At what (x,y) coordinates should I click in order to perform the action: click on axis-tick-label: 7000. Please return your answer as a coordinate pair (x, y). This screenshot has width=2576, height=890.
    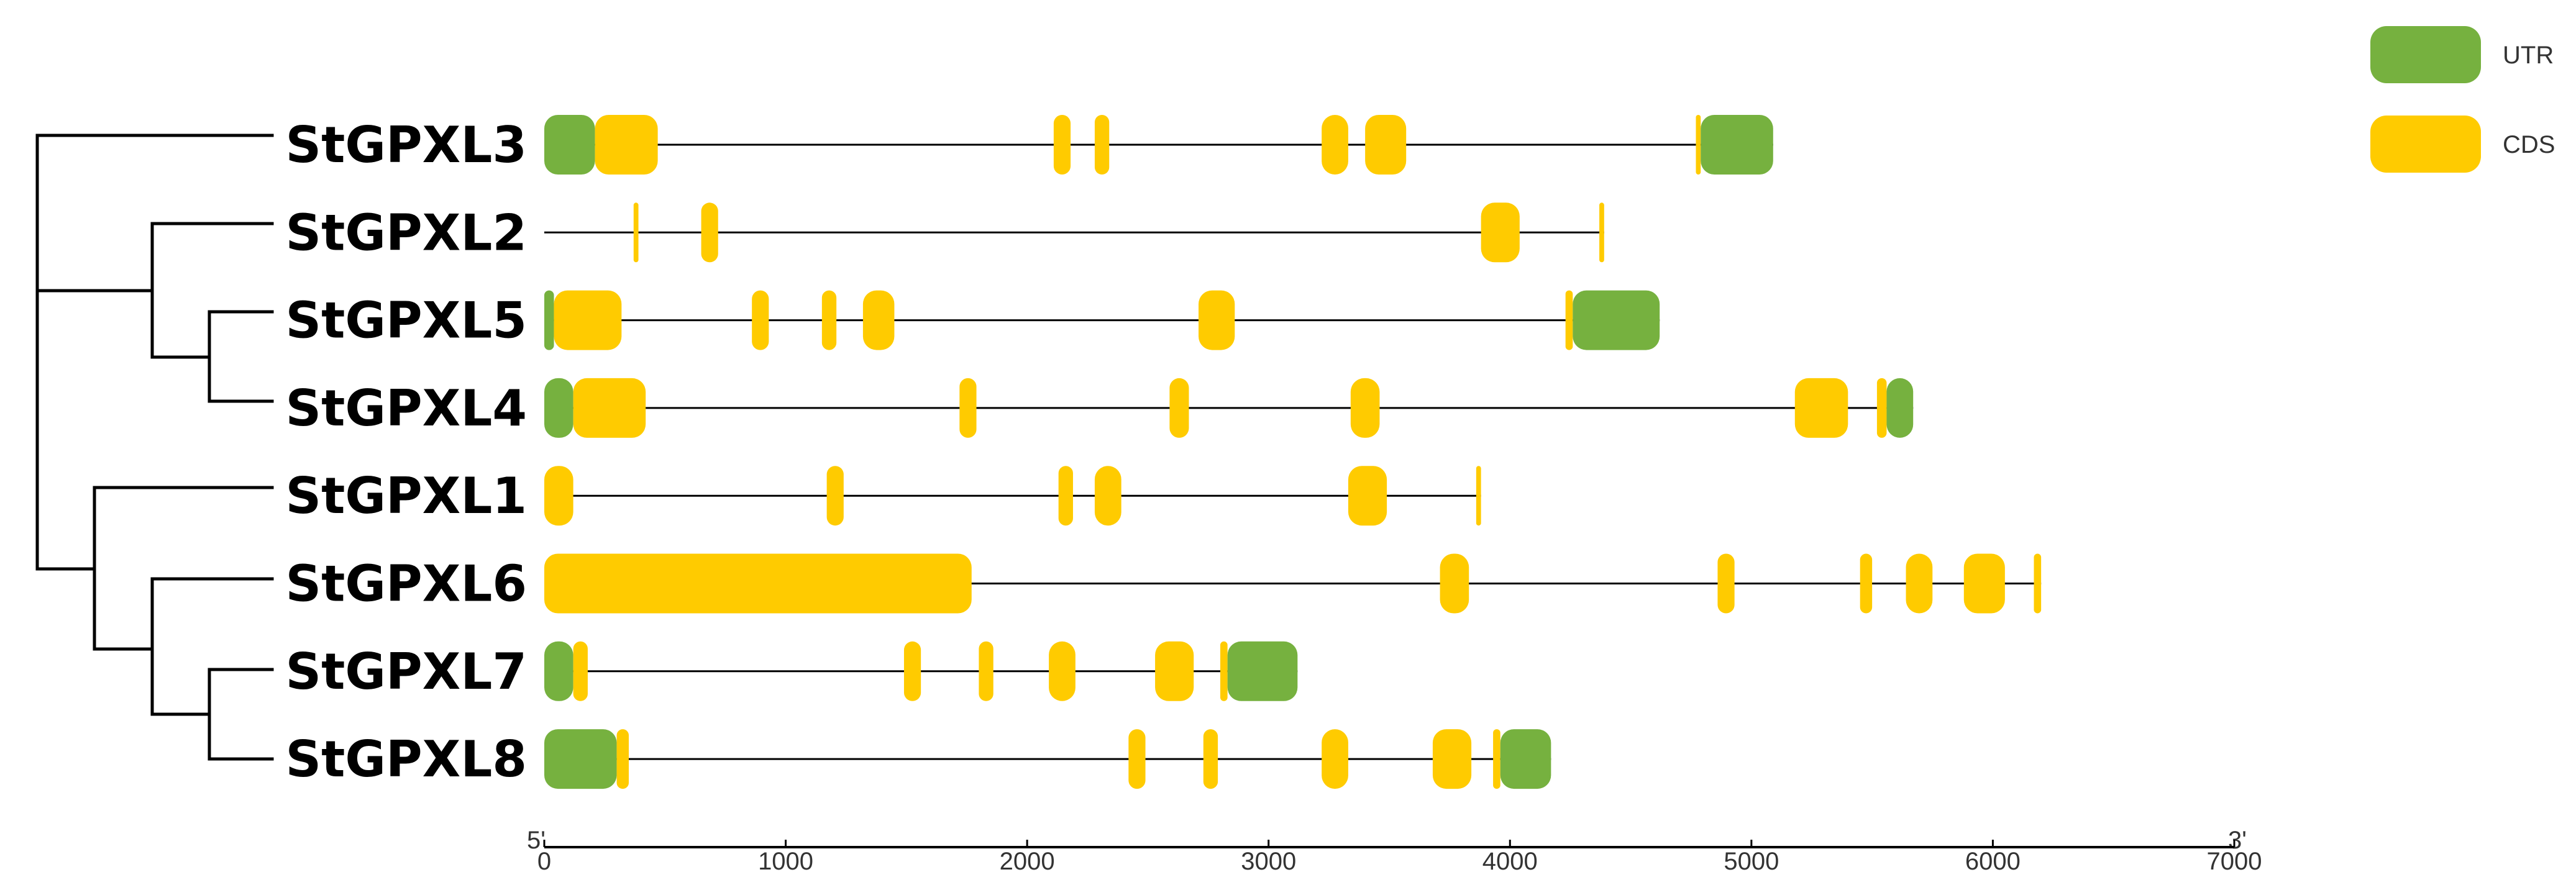
    Looking at the image, I should click on (2234, 861).